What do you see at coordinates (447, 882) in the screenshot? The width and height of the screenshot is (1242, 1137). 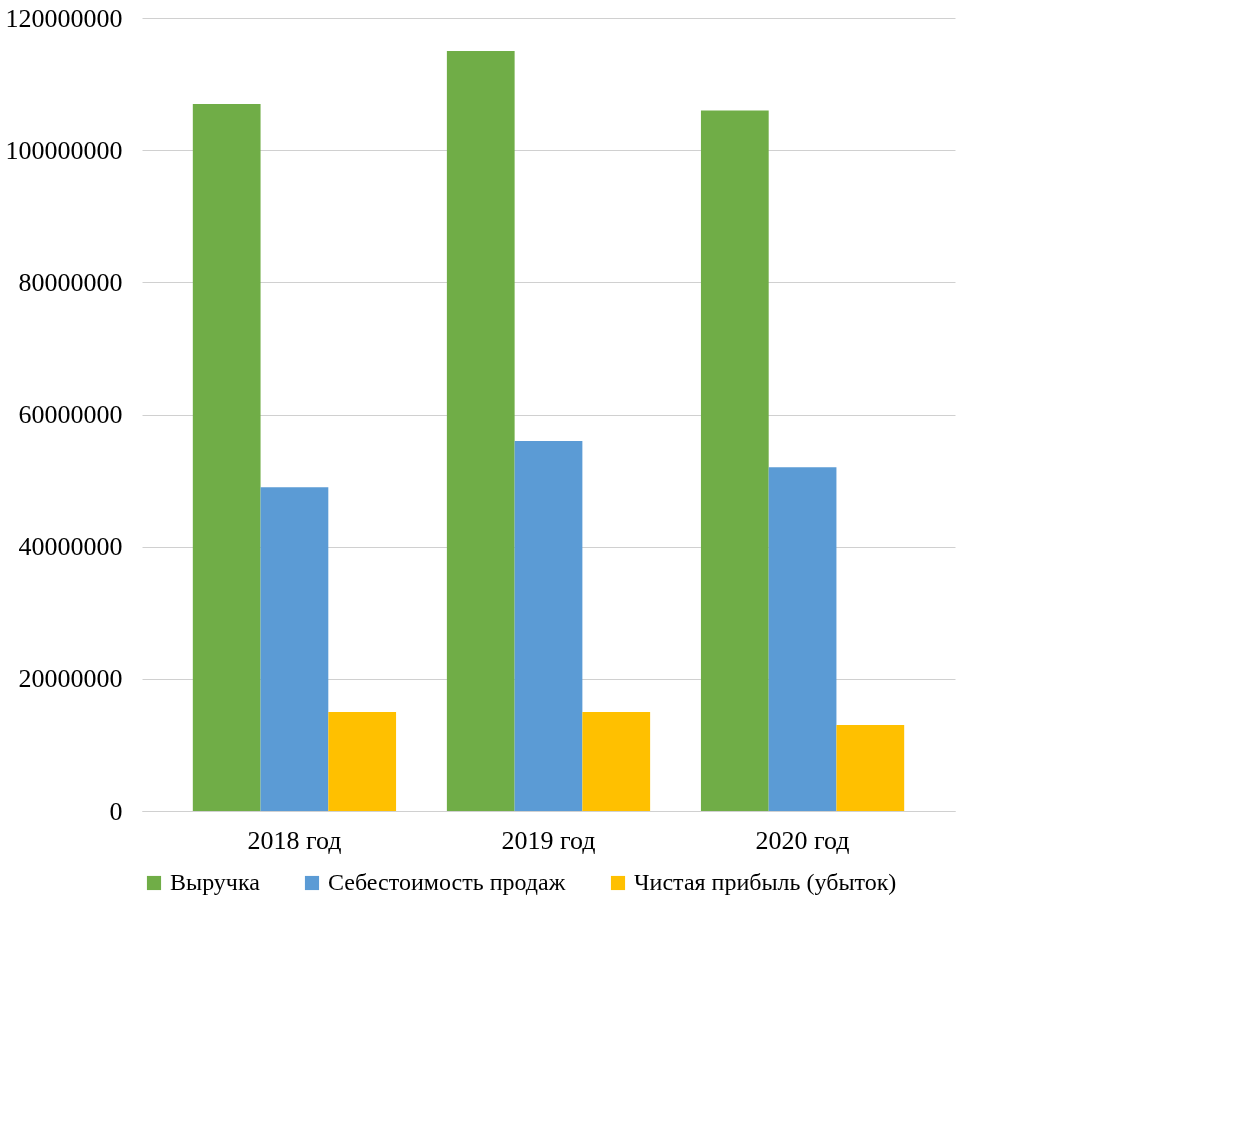 I see `legend-label: Себестоимость продаж` at bounding box center [447, 882].